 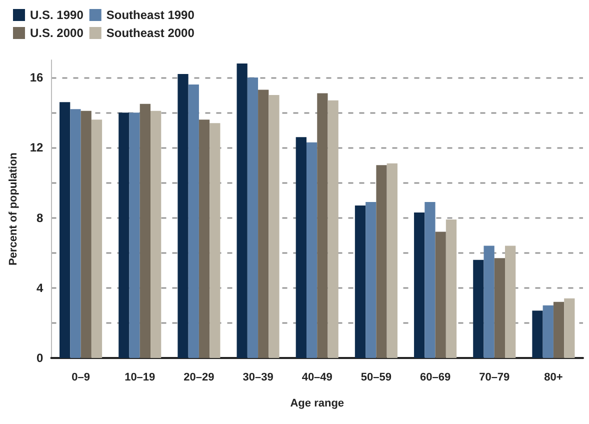 I want to click on x-tick-label: 20–29, so click(x=199, y=378).